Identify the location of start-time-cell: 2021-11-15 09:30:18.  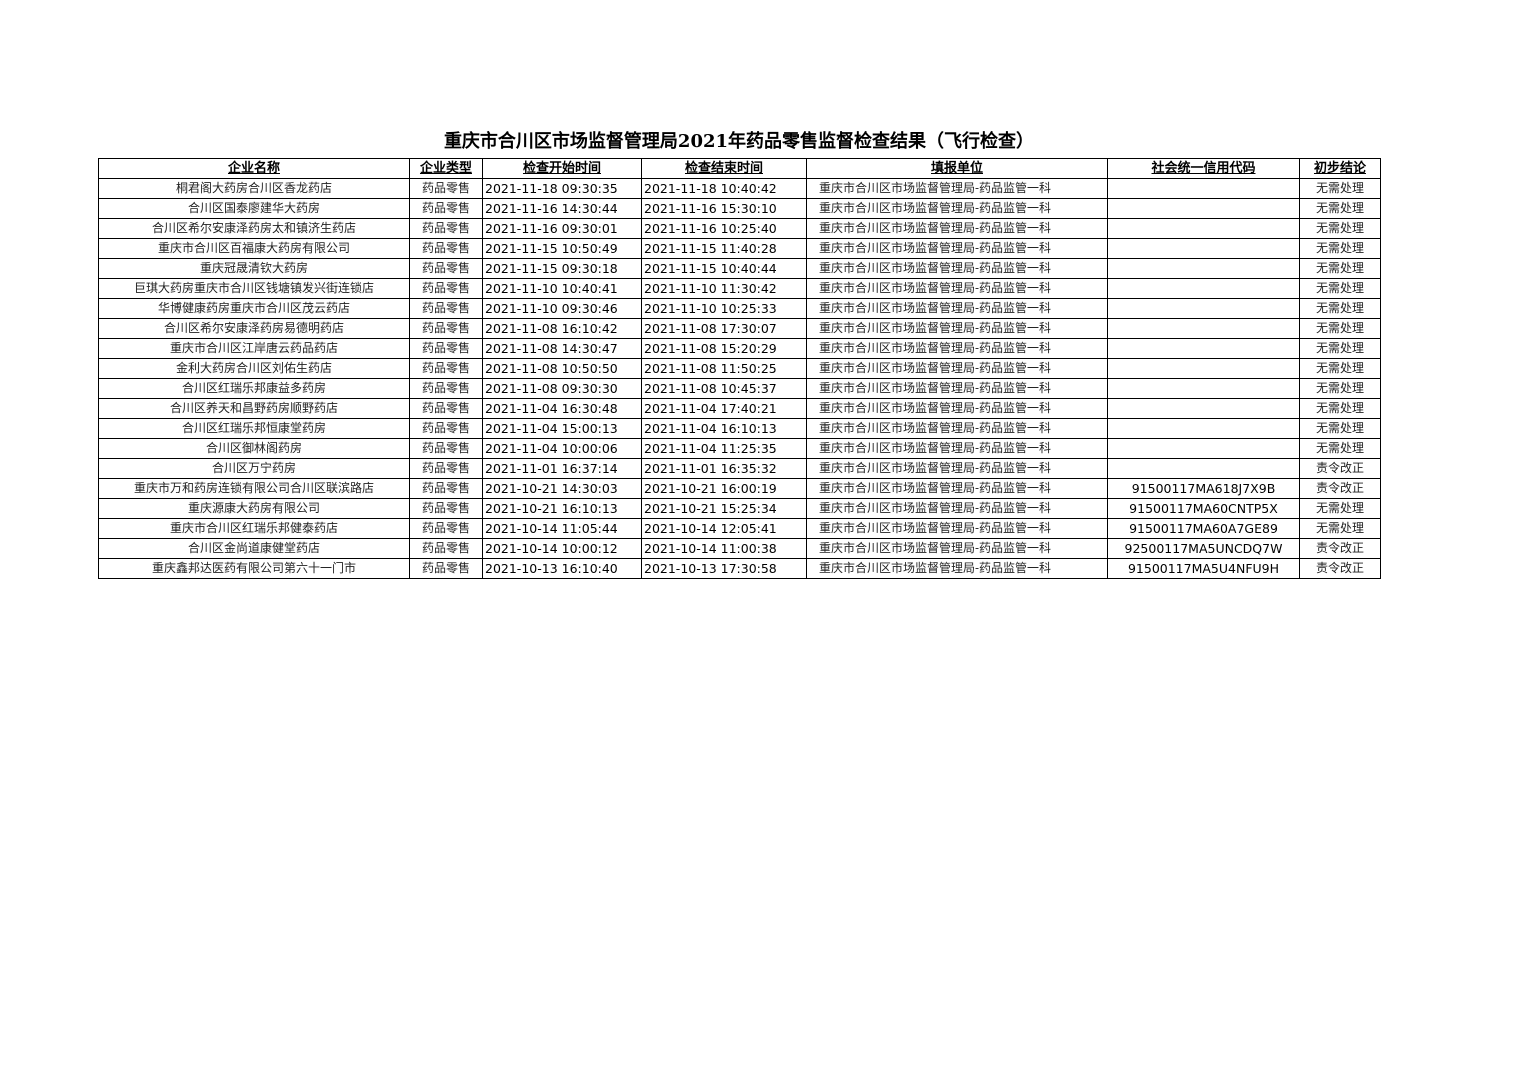
(562, 268).